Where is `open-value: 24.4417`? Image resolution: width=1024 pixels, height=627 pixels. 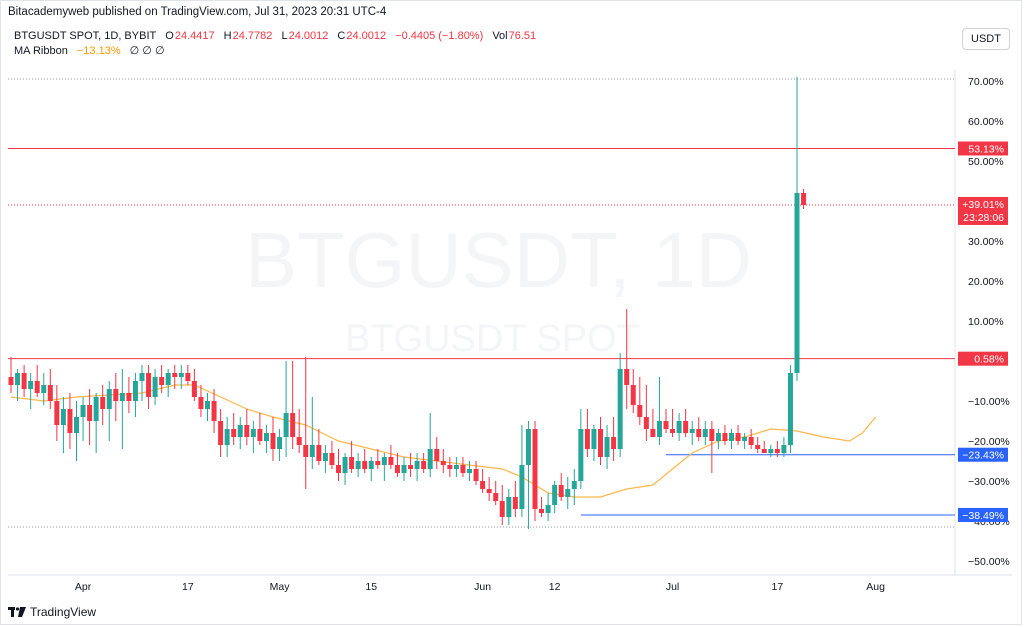
open-value: 24.4417 is located at coordinates (194, 36).